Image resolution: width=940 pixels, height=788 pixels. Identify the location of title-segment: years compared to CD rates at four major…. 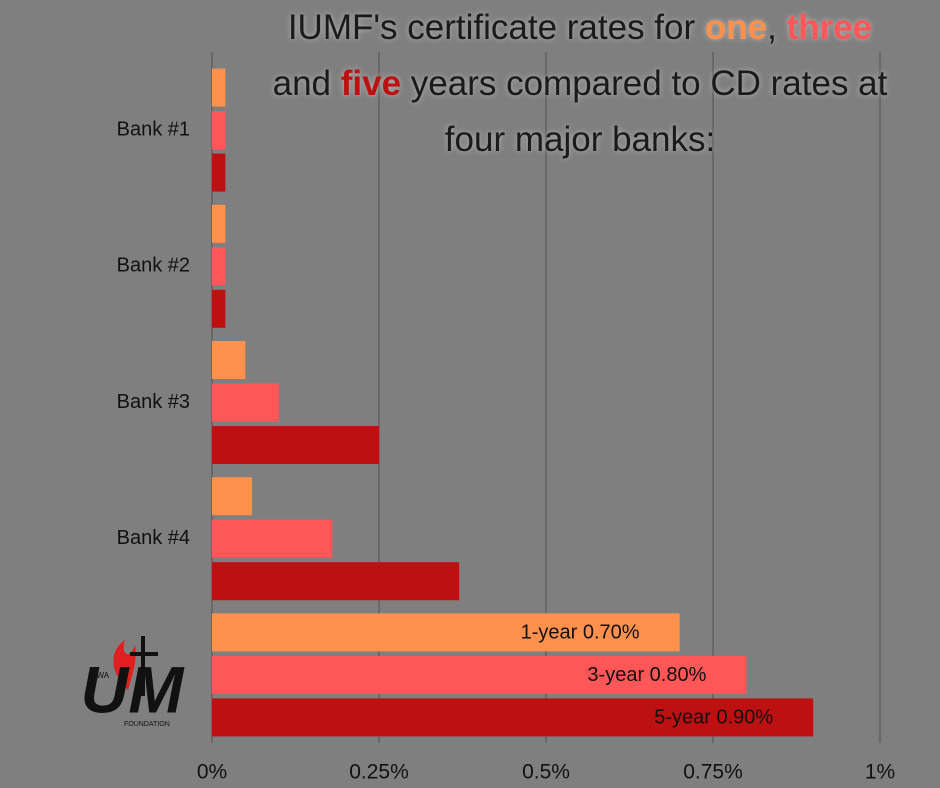
(644, 111).